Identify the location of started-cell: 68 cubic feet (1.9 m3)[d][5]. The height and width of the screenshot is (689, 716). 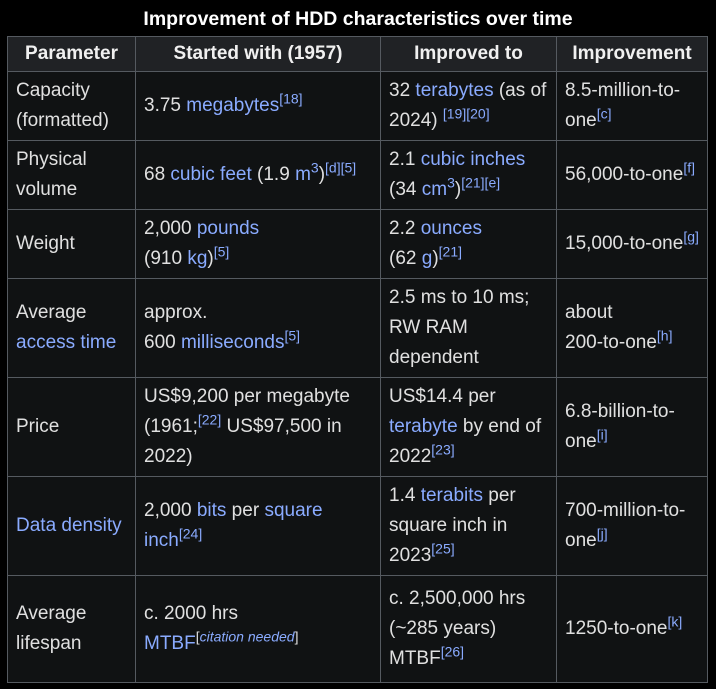
(258, 175).